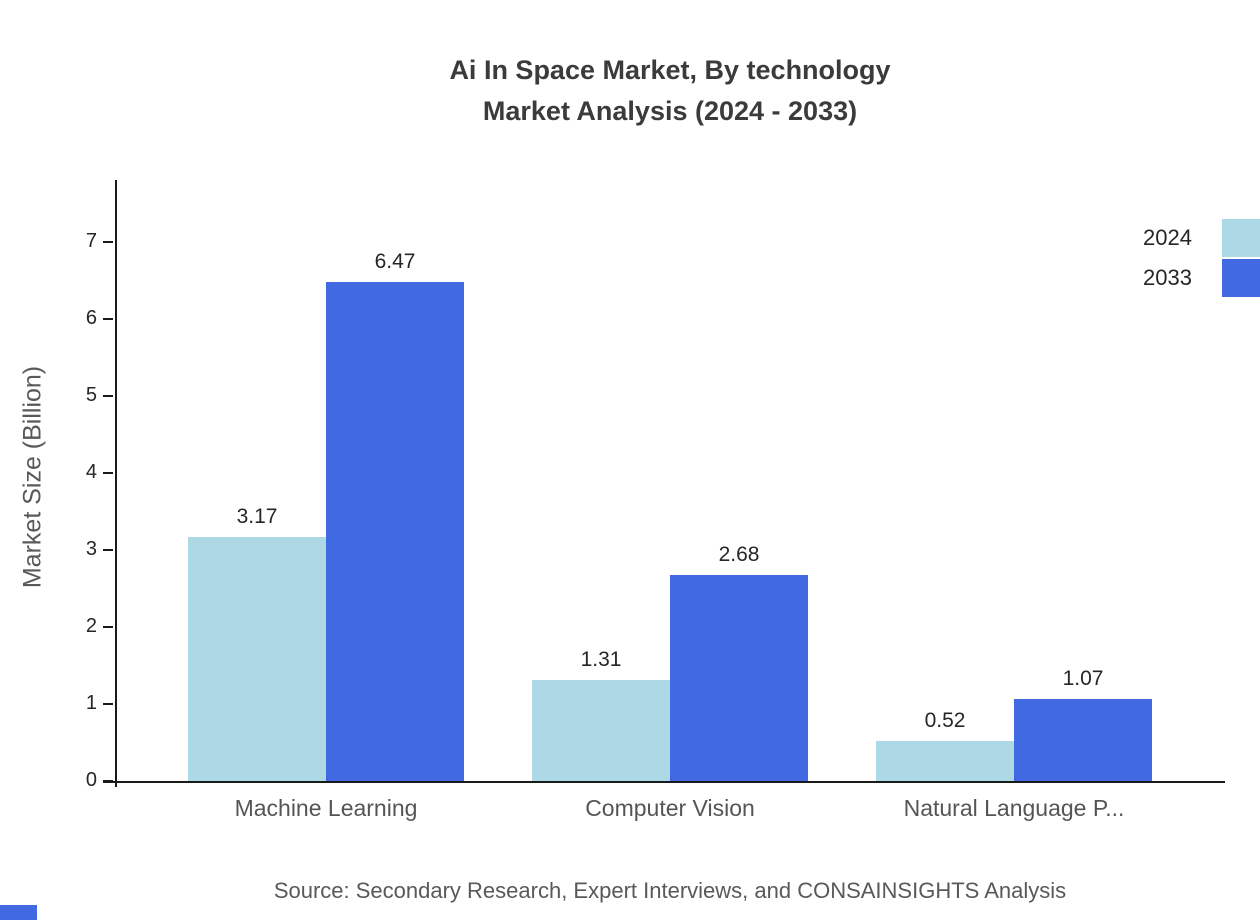 The image size is (1260, 920). What do you see at coordinates (91, 394) in the screenshot?
I see `y-tick-label: 5` at bounding box center [91, 394].